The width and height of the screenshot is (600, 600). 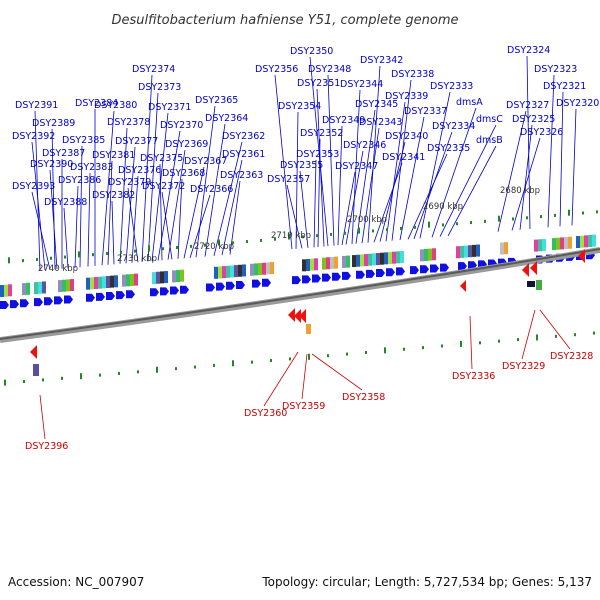 What do you see at coordinates (451, 86) in the screenshot?
I see `forward-gene-label: DSY2333` at bounding box center [451, 86].